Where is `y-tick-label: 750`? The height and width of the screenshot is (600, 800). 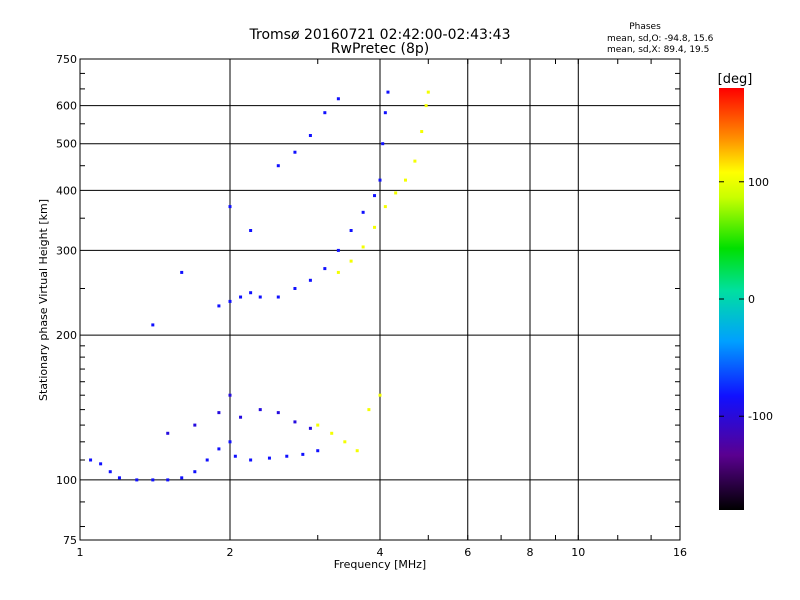 y-tick-label: 750 is located at coordinates (66, 59).